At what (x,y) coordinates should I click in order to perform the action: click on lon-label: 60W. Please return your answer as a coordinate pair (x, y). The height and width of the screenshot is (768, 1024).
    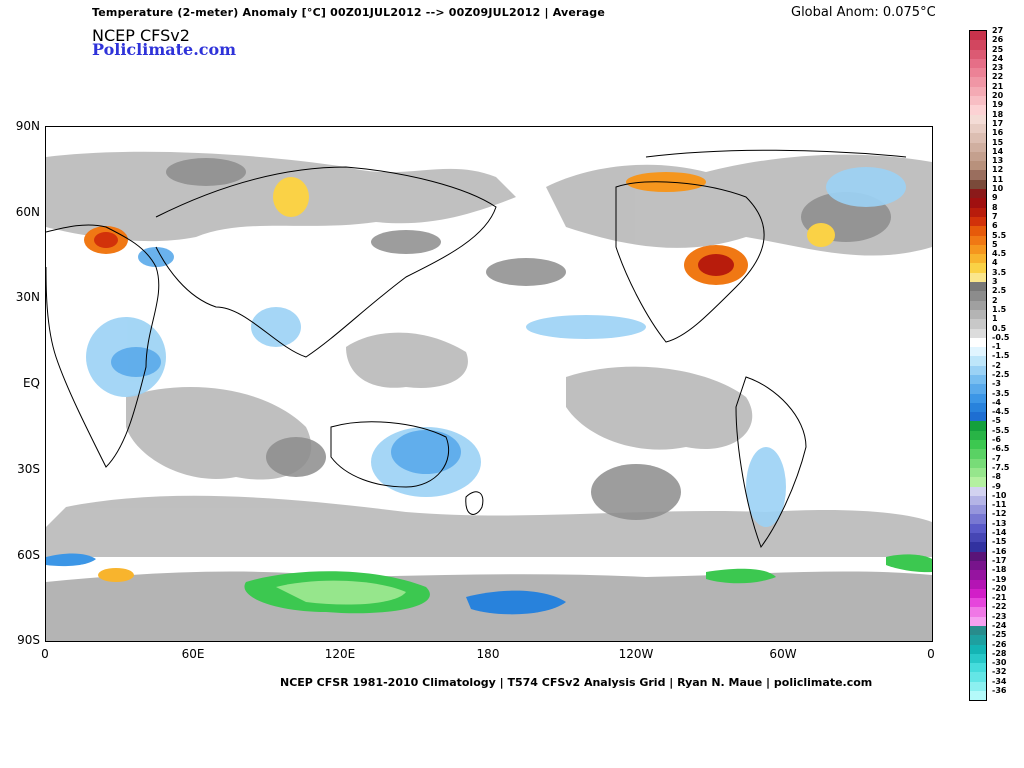
    Looking at the image, I should click on (783, 654).